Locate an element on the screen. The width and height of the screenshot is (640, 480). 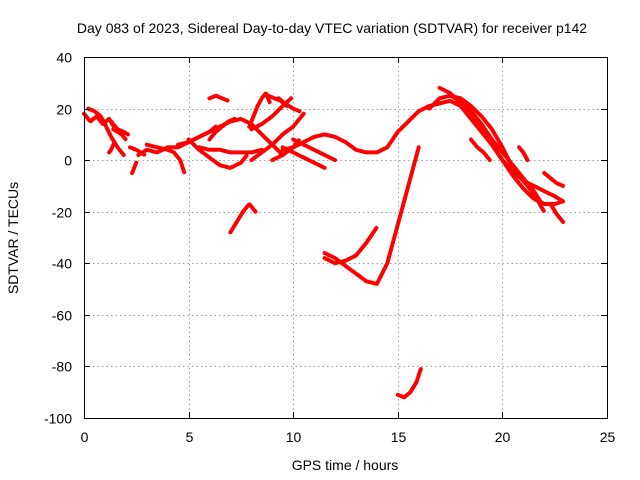
y-tick-label: -100 is located at coordinates (58, 419).